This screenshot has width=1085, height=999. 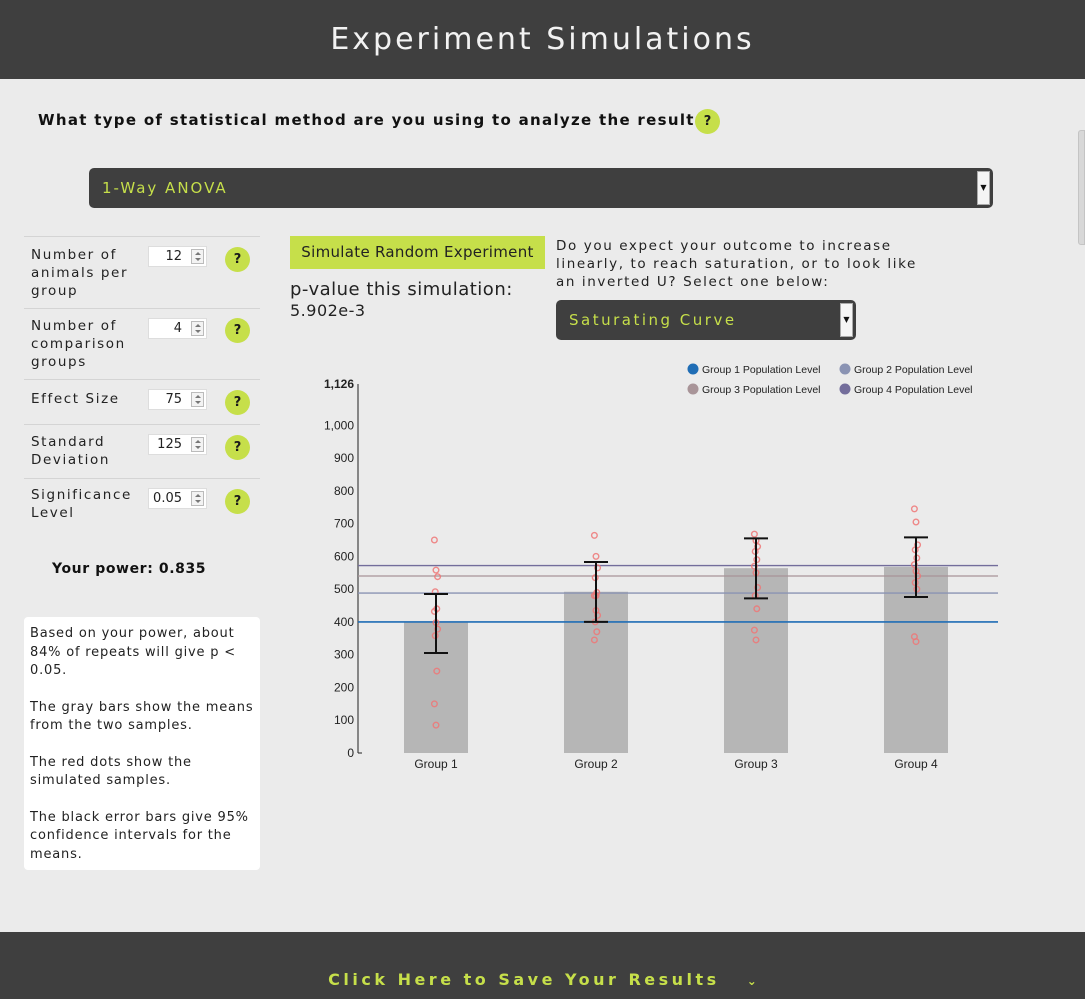 I want to click on param-label: Number of comparison groups, so click(x=78, y=344).